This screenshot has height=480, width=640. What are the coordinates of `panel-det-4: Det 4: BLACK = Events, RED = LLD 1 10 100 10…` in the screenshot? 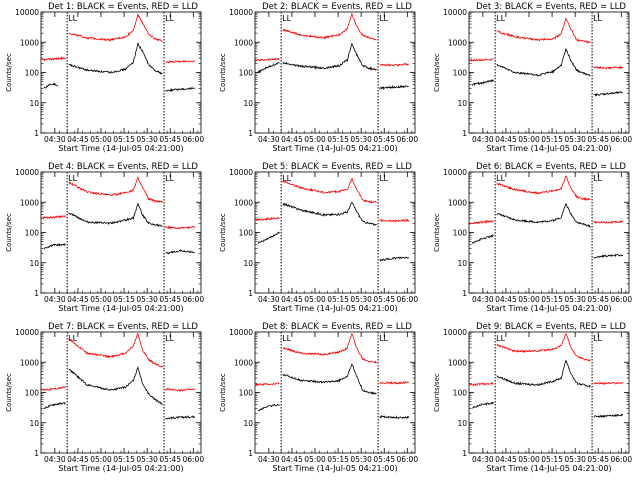 It's located at (104, 237).